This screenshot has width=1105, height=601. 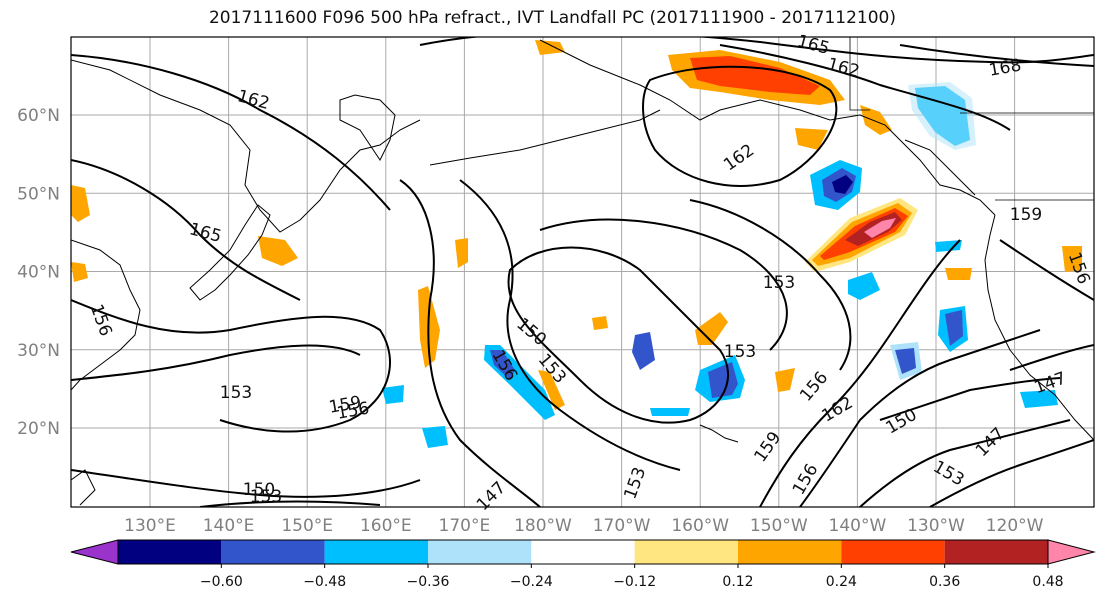 What do you see at coordinates (106, 315) in the screenshot?
I see `coast-korea-china` at bounding box center [106, 315].